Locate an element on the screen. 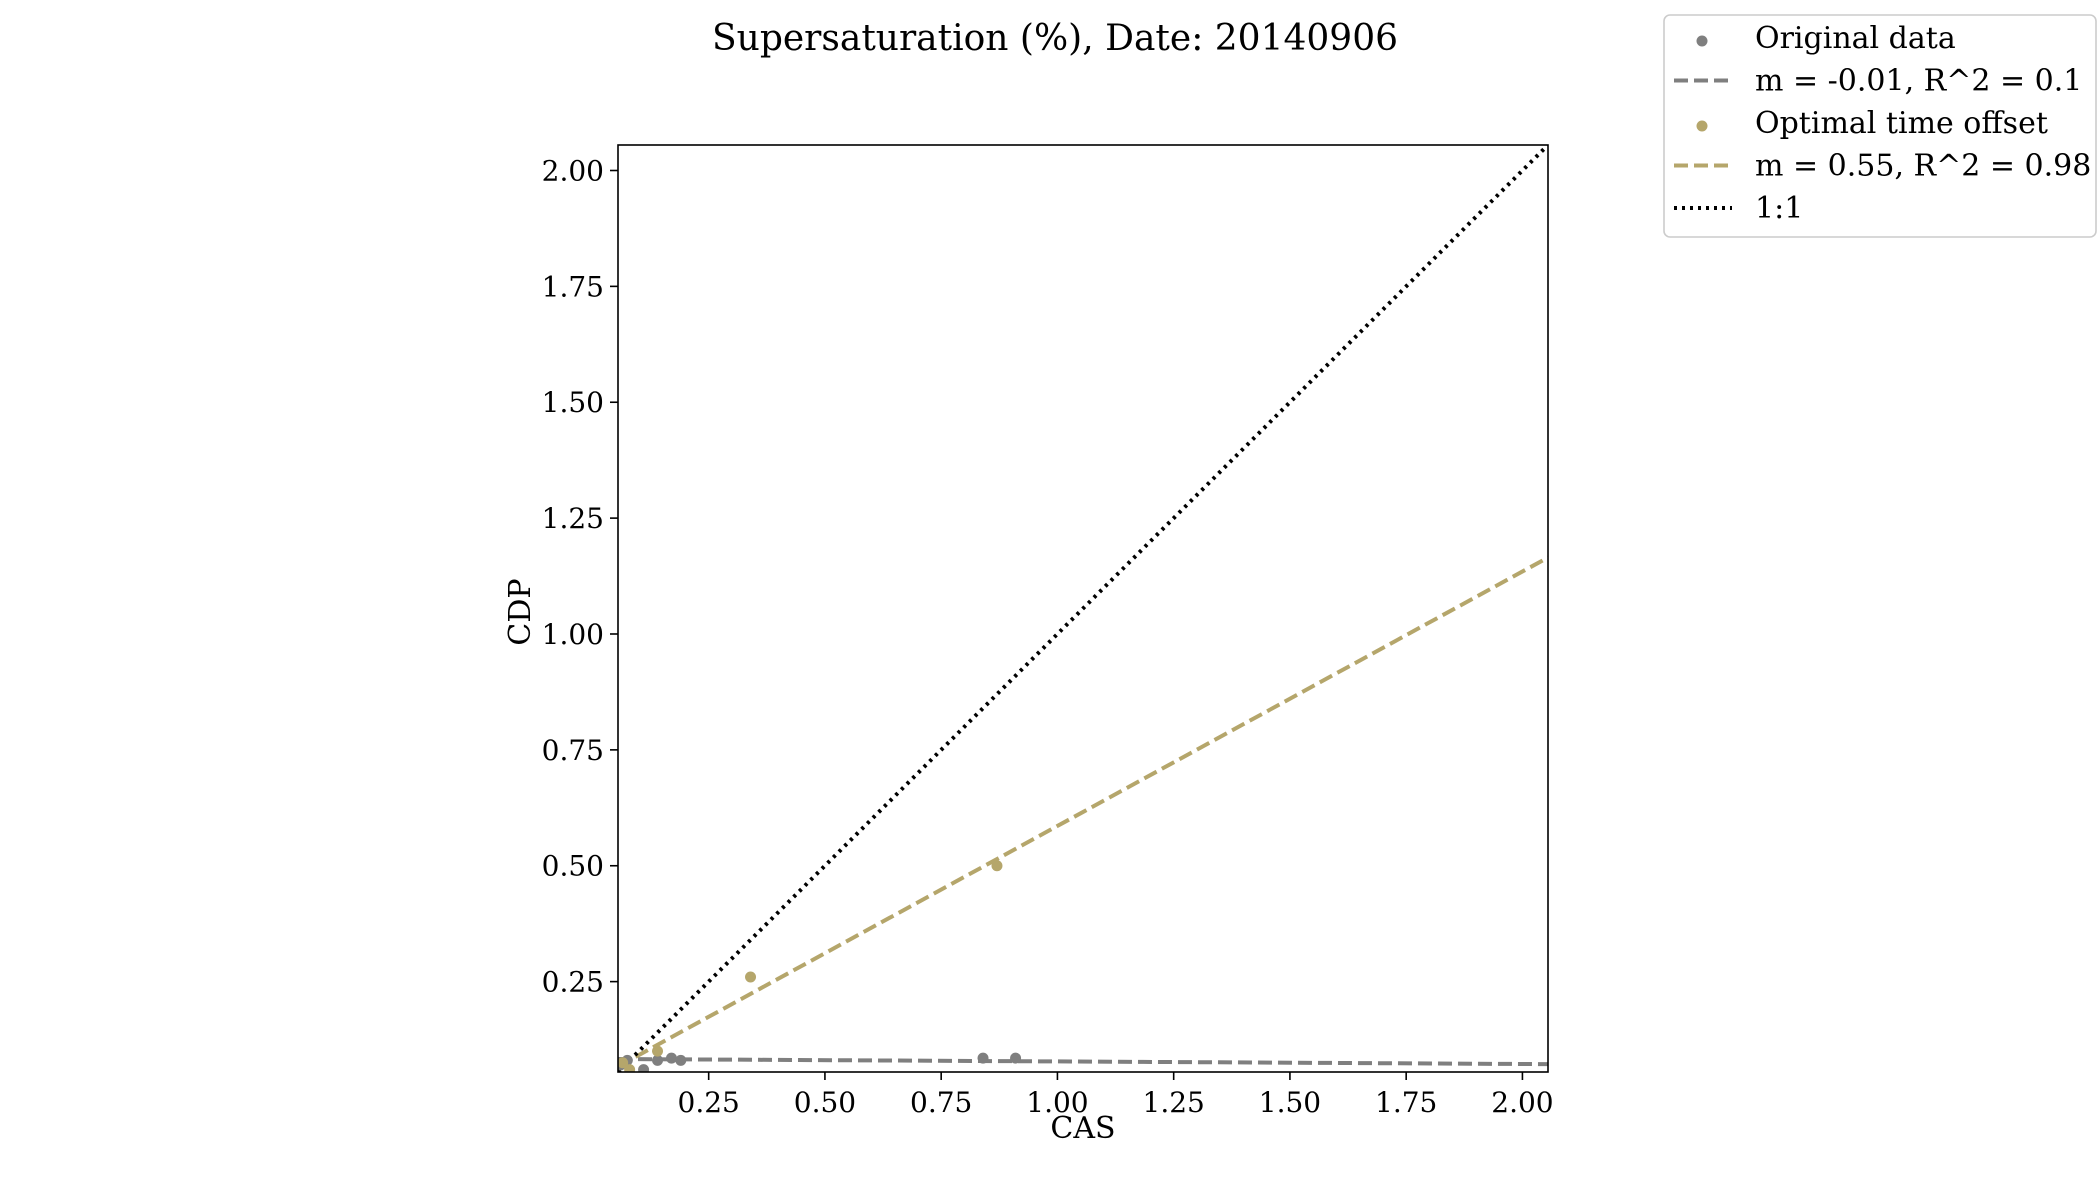 This screenshot has width=2100, height=1200. y-tick-label-0: 0.25 is located at coordinates (573, 982).